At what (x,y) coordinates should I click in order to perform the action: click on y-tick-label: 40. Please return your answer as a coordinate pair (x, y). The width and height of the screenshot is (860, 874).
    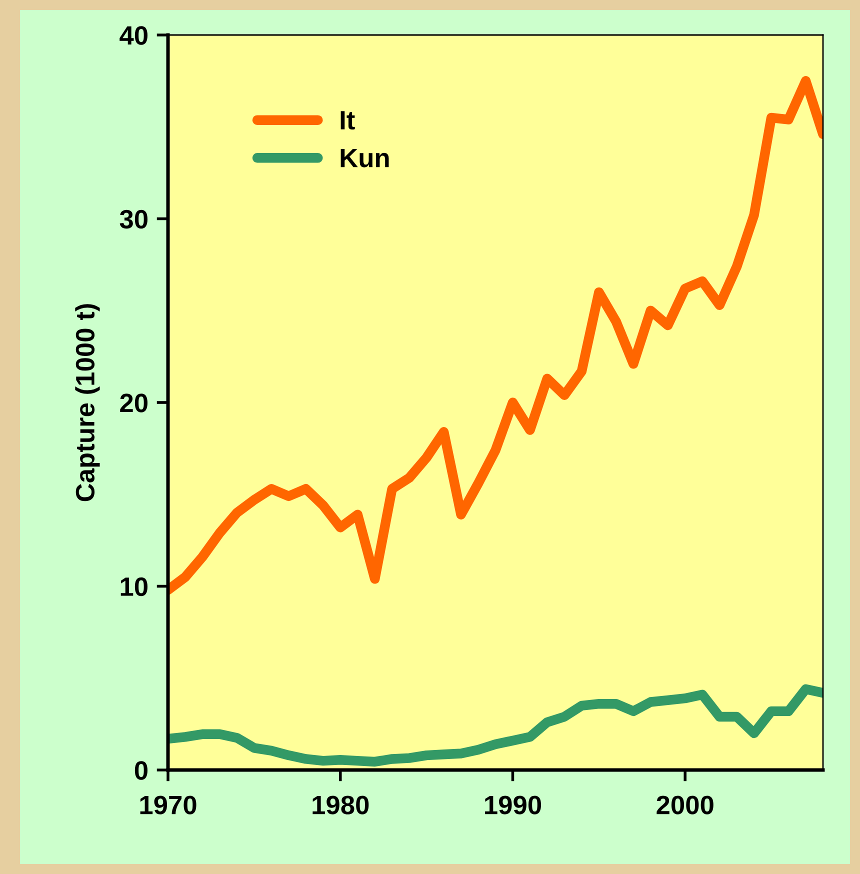
    Looking at the image, I should click on (134, 35).